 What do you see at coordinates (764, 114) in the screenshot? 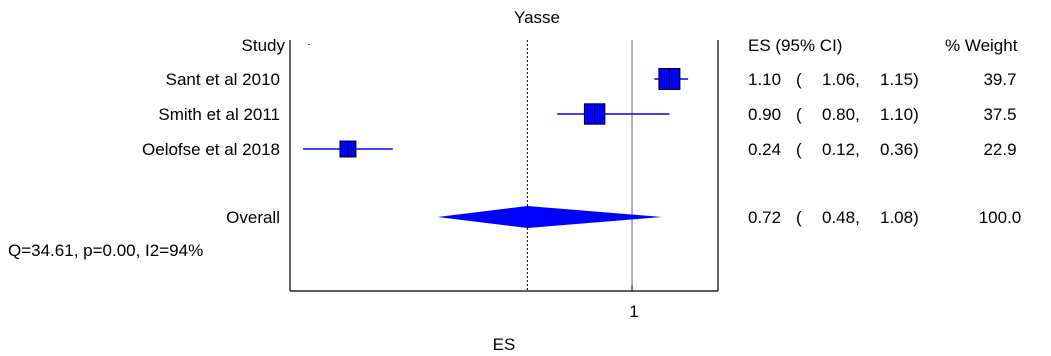
I see `es-value: 0.90` at bounding box center [764, 114].